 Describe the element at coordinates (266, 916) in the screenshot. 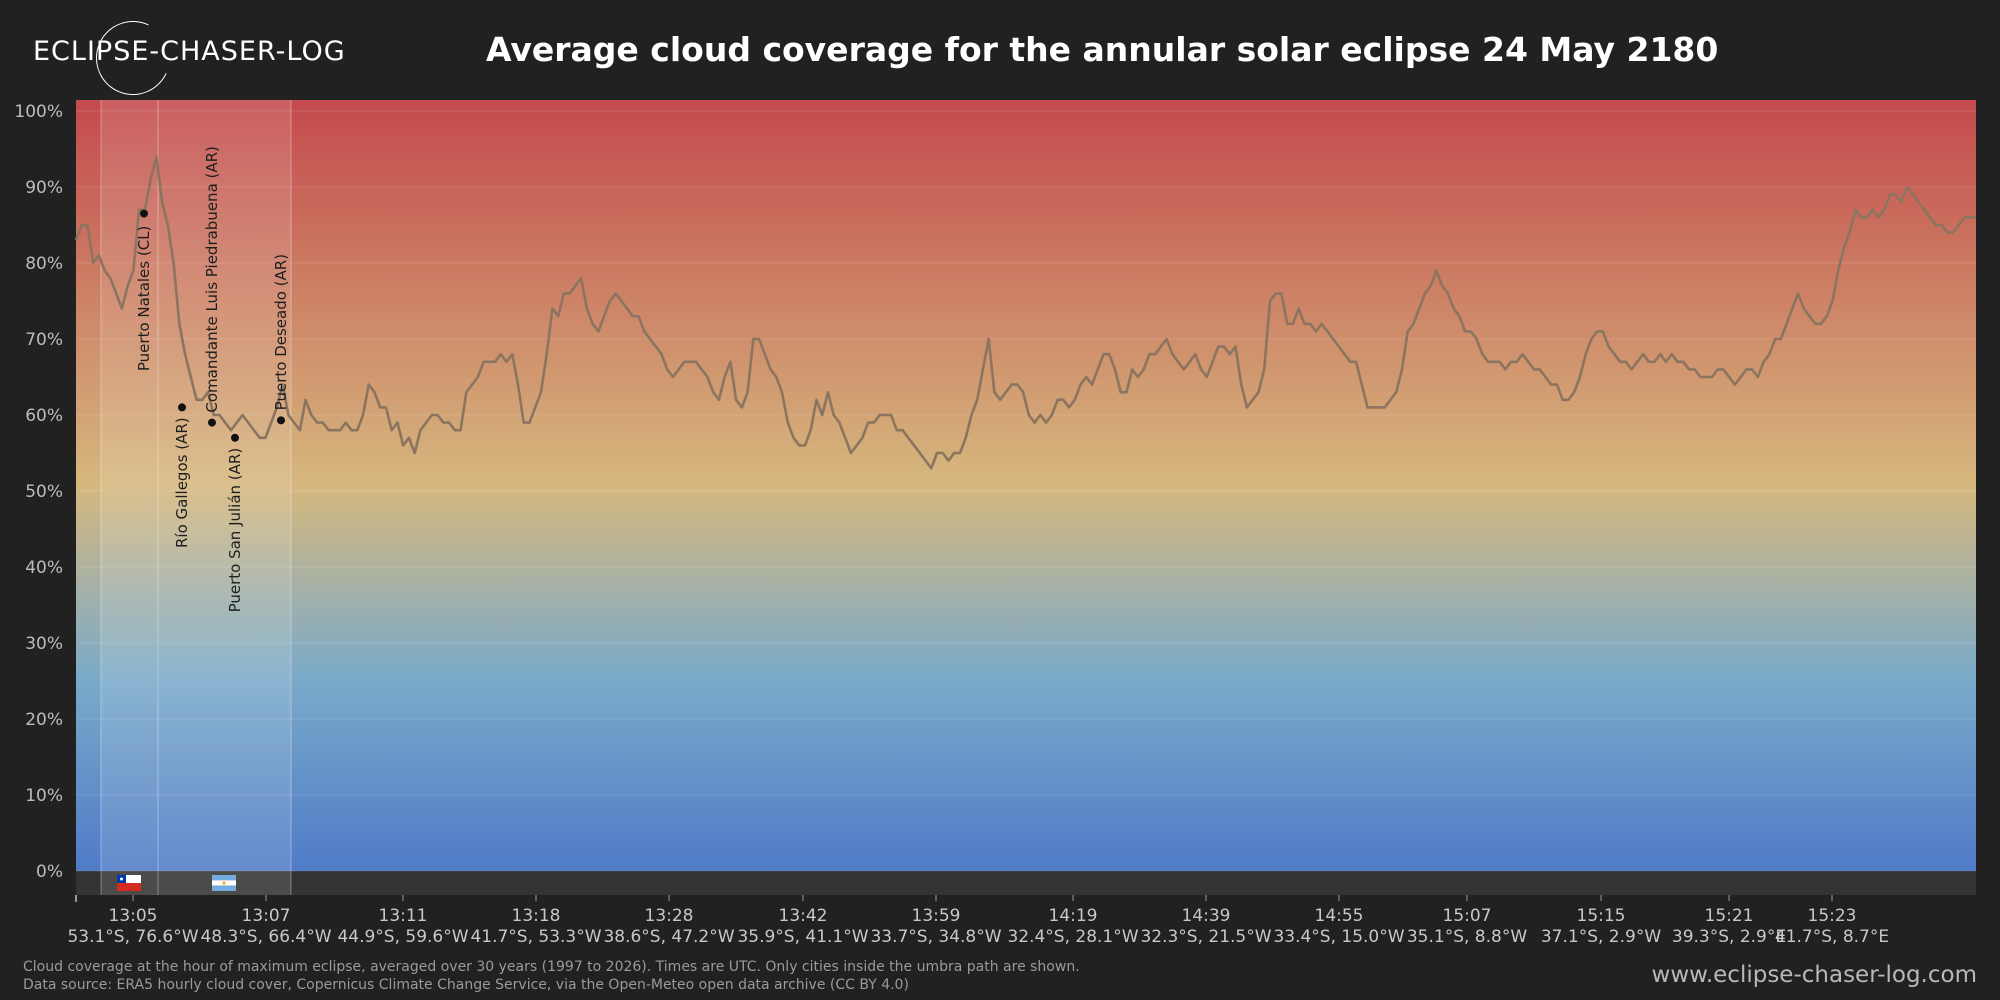

I see `x-tick-time: 13:07` at that location.